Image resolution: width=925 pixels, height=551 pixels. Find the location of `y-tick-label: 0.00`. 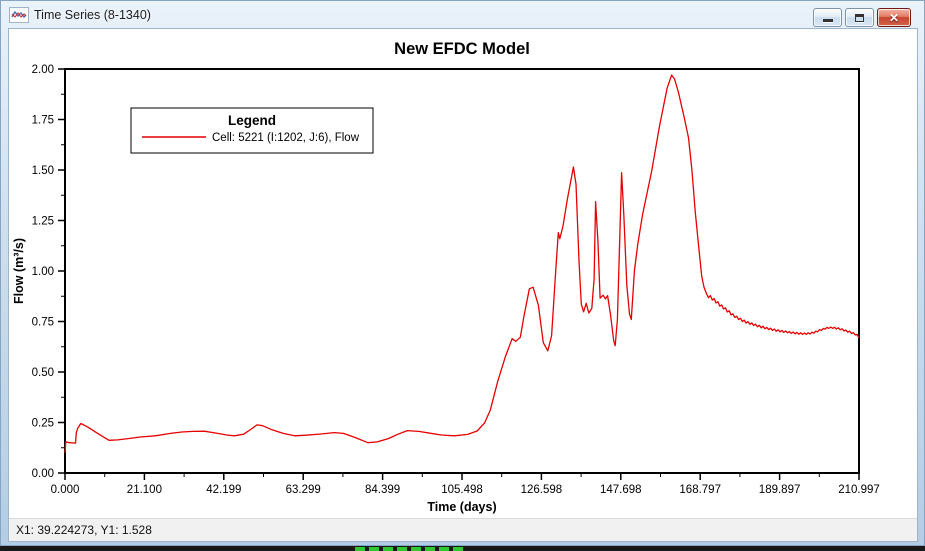

y-tick-label: 0.00 is located at coordinates (43, 474).